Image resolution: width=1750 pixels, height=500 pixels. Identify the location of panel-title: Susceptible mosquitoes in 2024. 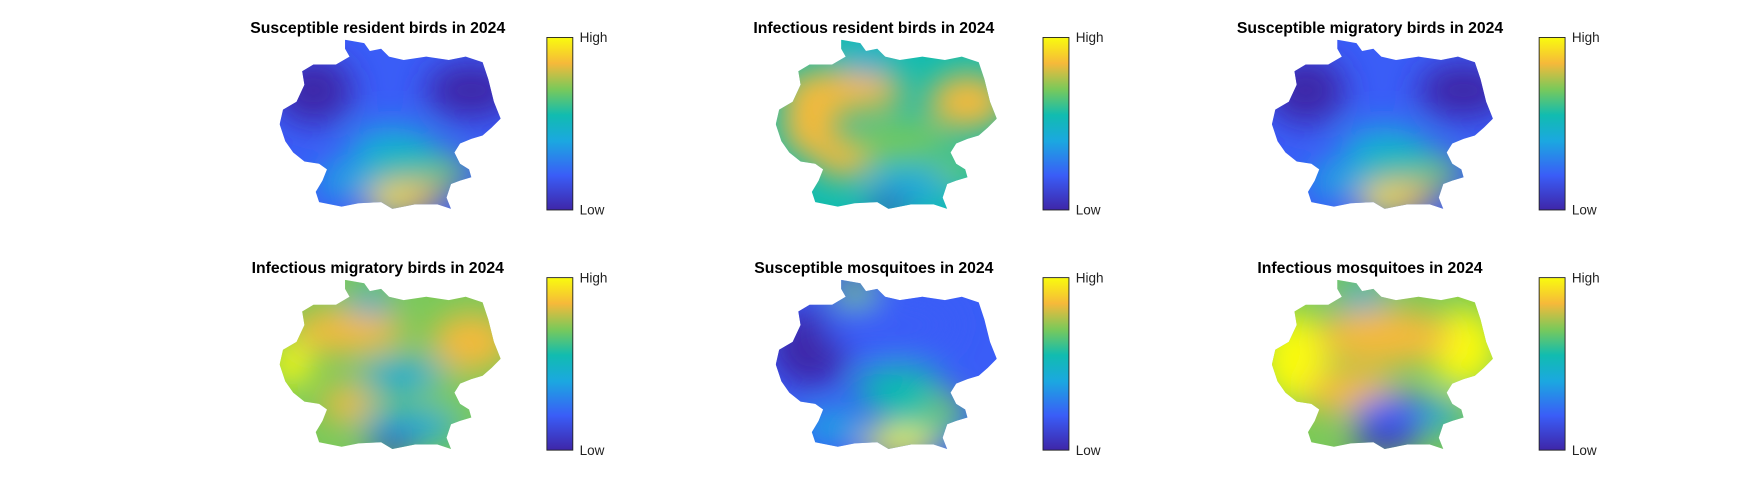
(873, 268).